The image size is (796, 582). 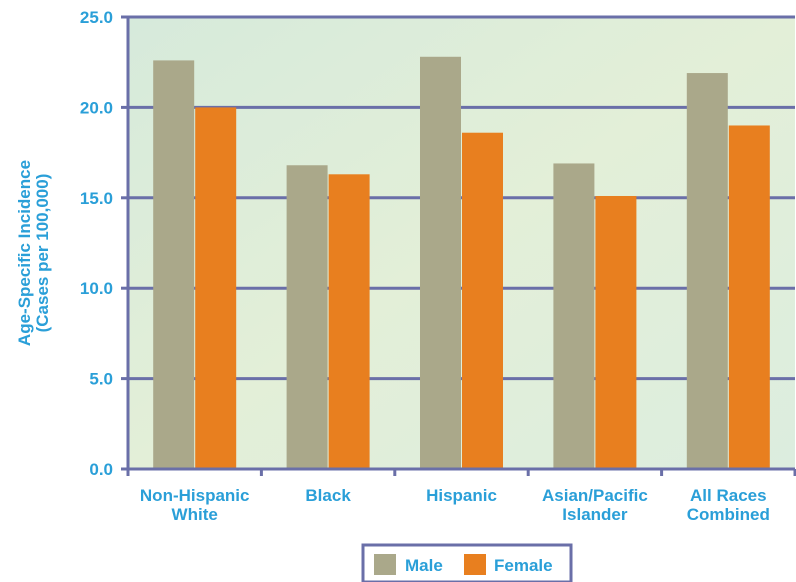 What do you see at coordinates (96, 17) in the screenshot?
I see `y-tick-label: 25.0` at bounding box center [96, 17].